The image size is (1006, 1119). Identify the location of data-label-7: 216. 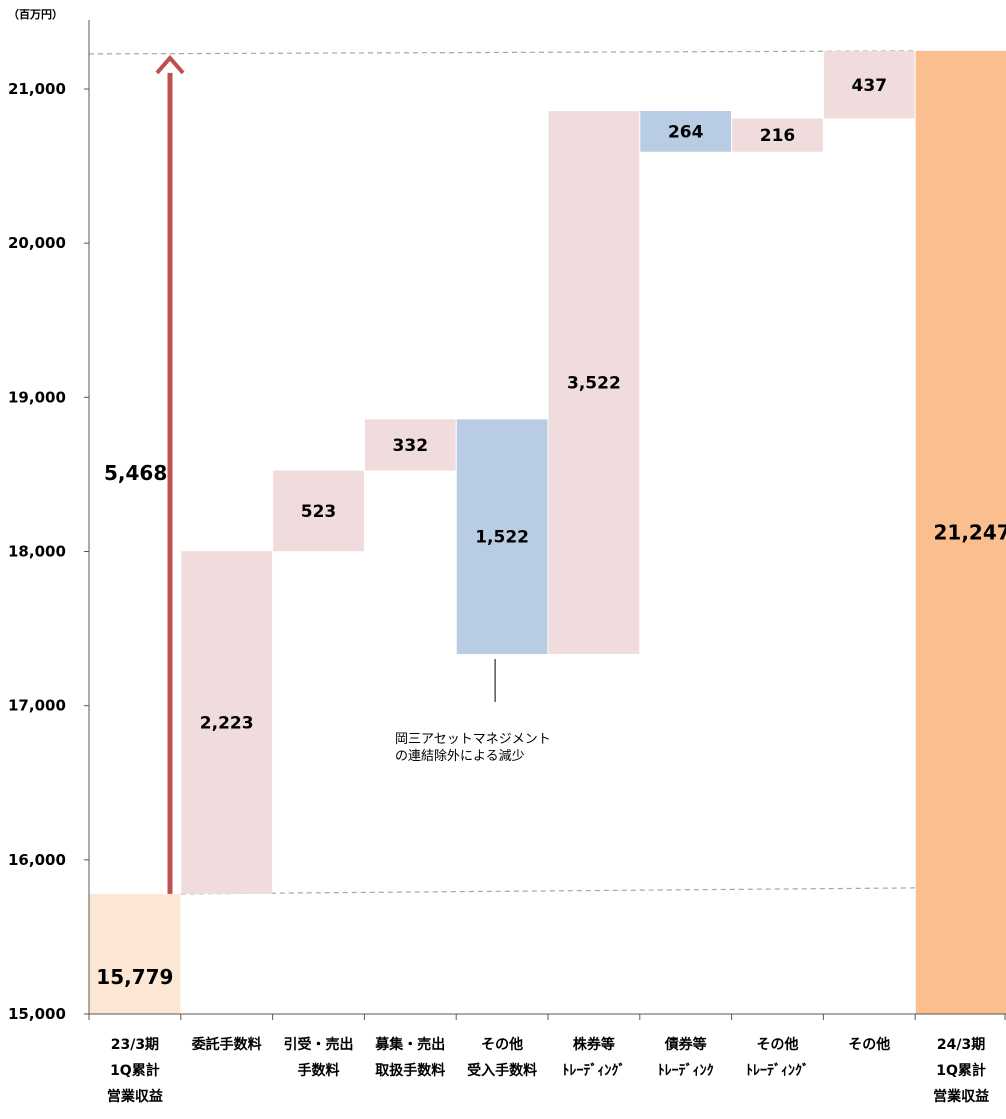
(778, 136).